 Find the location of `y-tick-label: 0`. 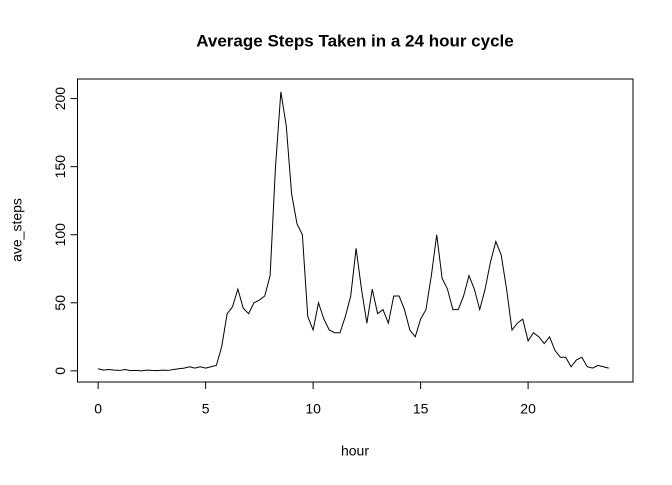

y-tick-label: 0 is located at coordinates (60, 371).